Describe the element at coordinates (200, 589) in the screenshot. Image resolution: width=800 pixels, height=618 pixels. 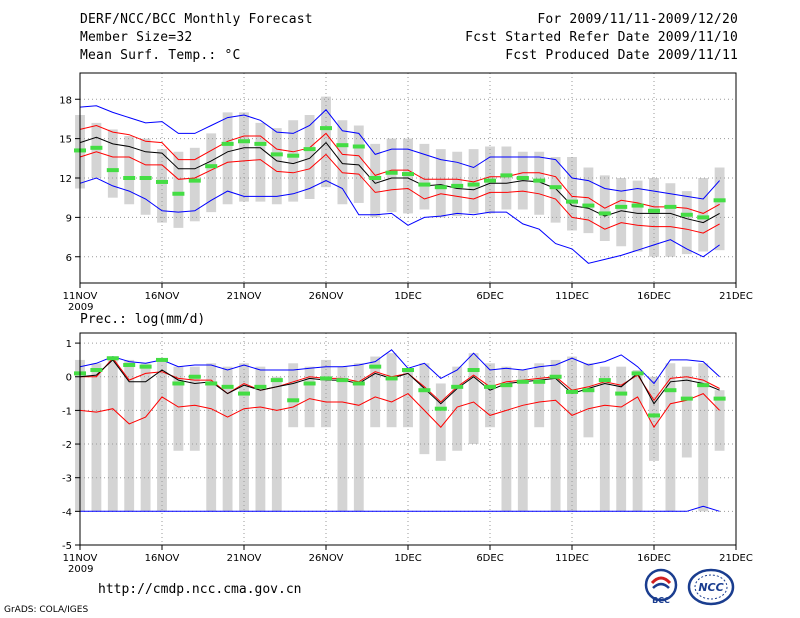
I see `source-url: http://cmdp.ncc.cma.gov.cn` at that location.